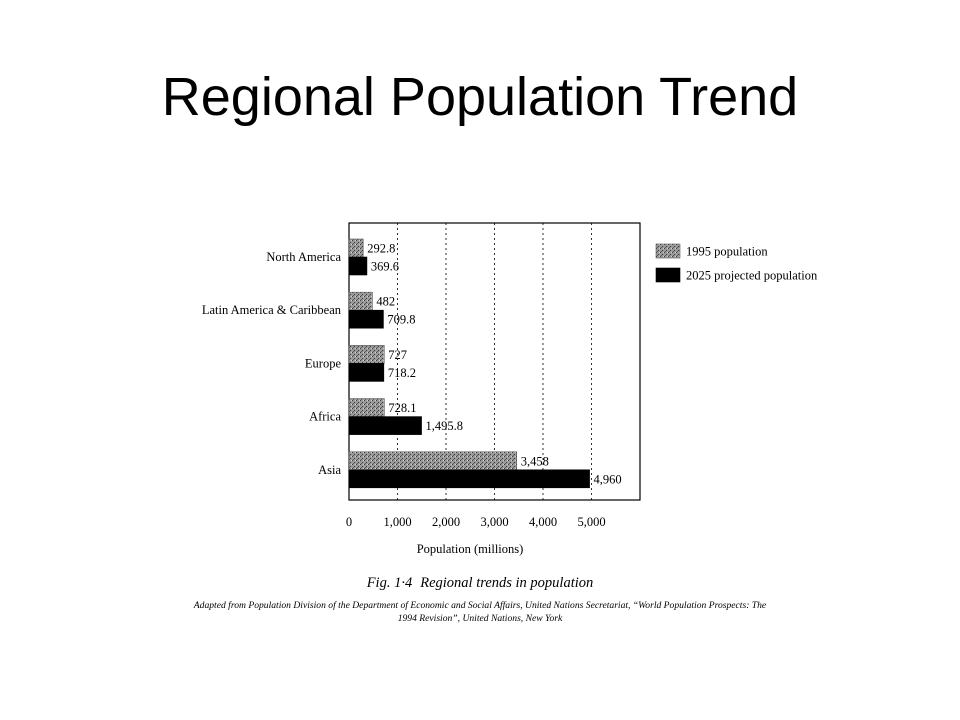 Image resolution: width=960 pixels, height=720 pixels. What do you see at coordinates (445, 426) in the screenshot?
I see `data-label-2025: 1,495.8` at bounding box center [445, 426].